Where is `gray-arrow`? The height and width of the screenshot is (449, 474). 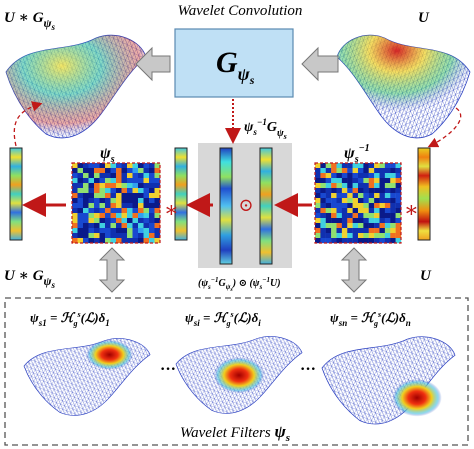 gray-arrow is located at coordinates (153, 64).